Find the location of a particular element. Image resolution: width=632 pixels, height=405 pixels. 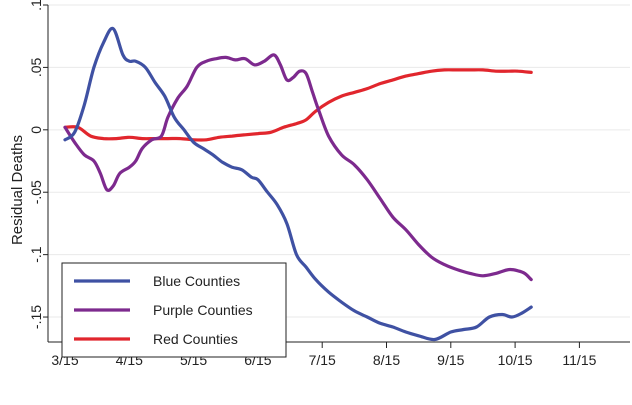

y-tick-label: .05 is located at coordinates (36, 67).